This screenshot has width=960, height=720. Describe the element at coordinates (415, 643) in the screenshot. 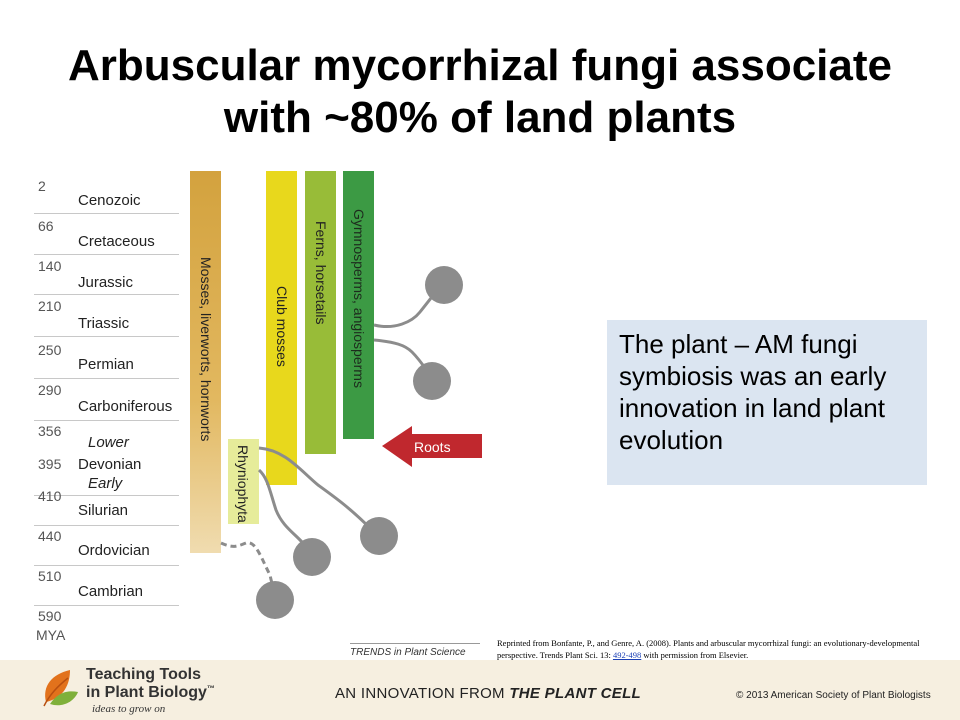

I see `source-divider` at that location.